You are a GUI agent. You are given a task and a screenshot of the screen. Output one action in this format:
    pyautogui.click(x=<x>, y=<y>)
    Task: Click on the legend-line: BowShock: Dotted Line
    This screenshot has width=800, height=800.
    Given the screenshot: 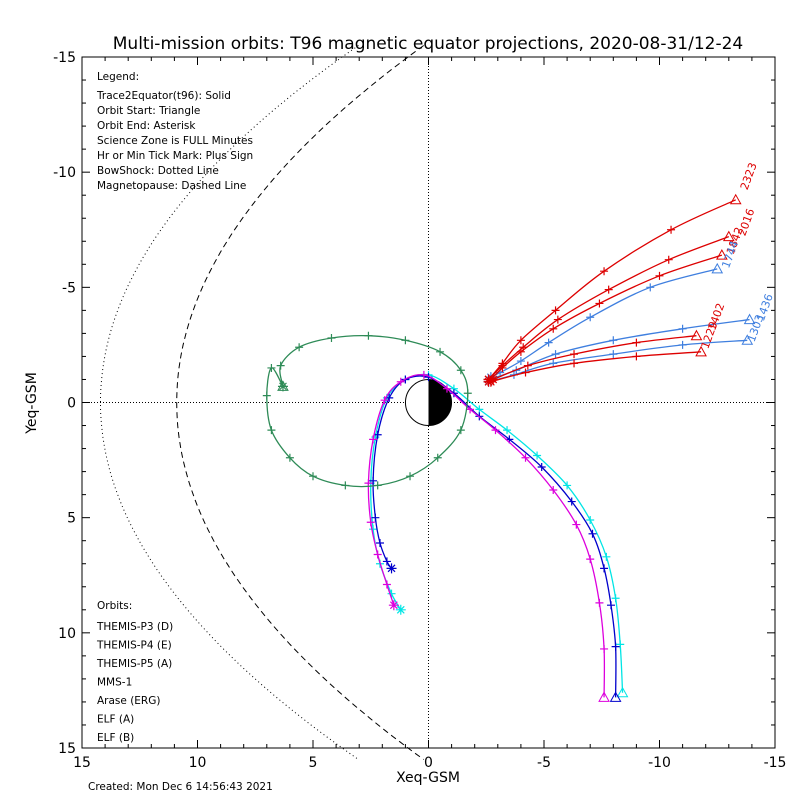 What is the action you would take?
    pyautogui.click(x=158, y=171)
    